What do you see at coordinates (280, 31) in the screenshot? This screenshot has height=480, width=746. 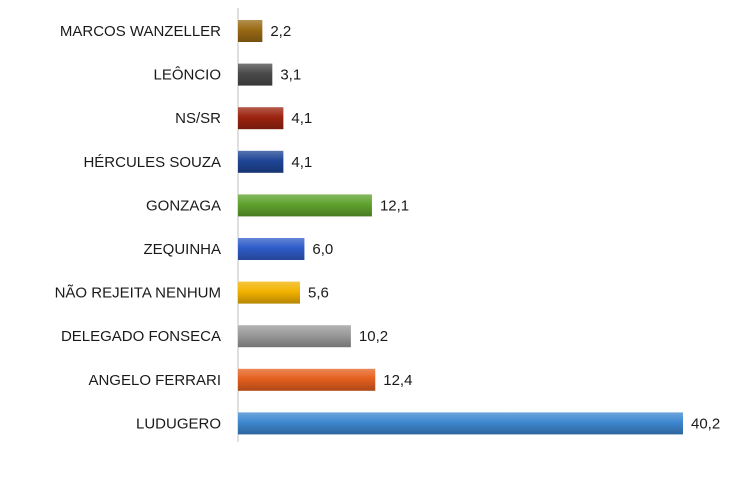 I see `value-label: 2,2` at bounding box center [280, 31].